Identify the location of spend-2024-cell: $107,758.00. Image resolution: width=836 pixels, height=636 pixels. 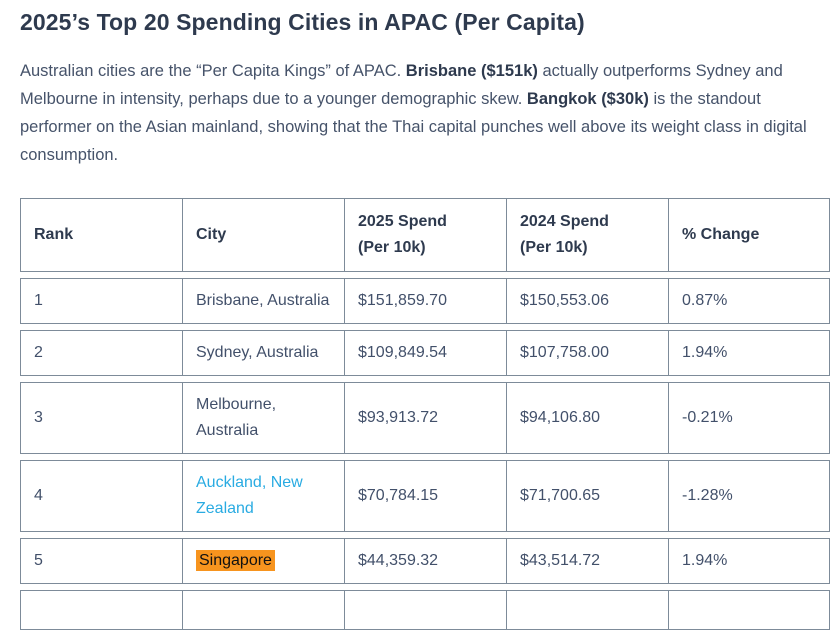
(587, 353).